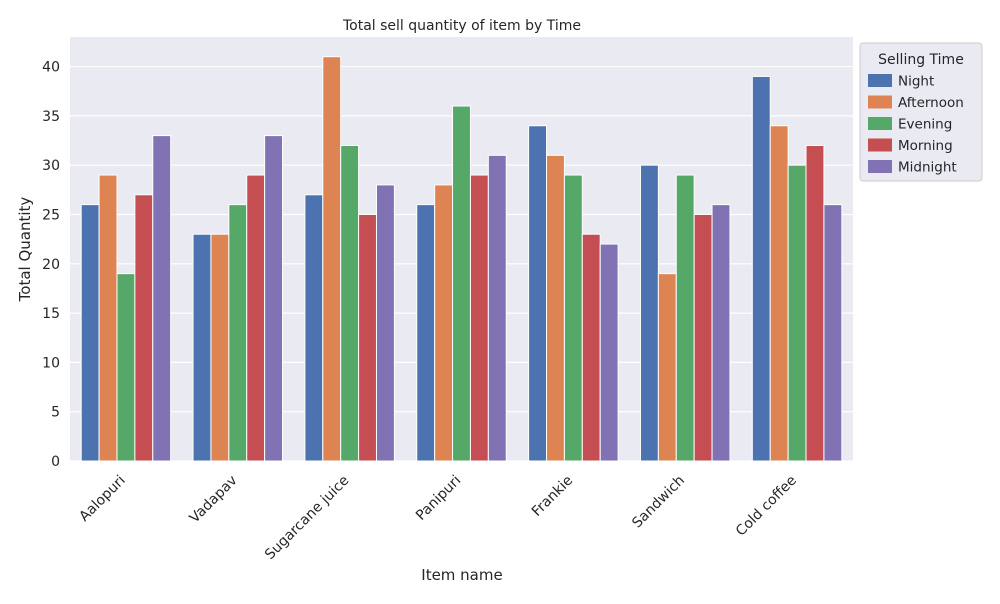  I want to click on bar-night-frankie, so click(538, 293).